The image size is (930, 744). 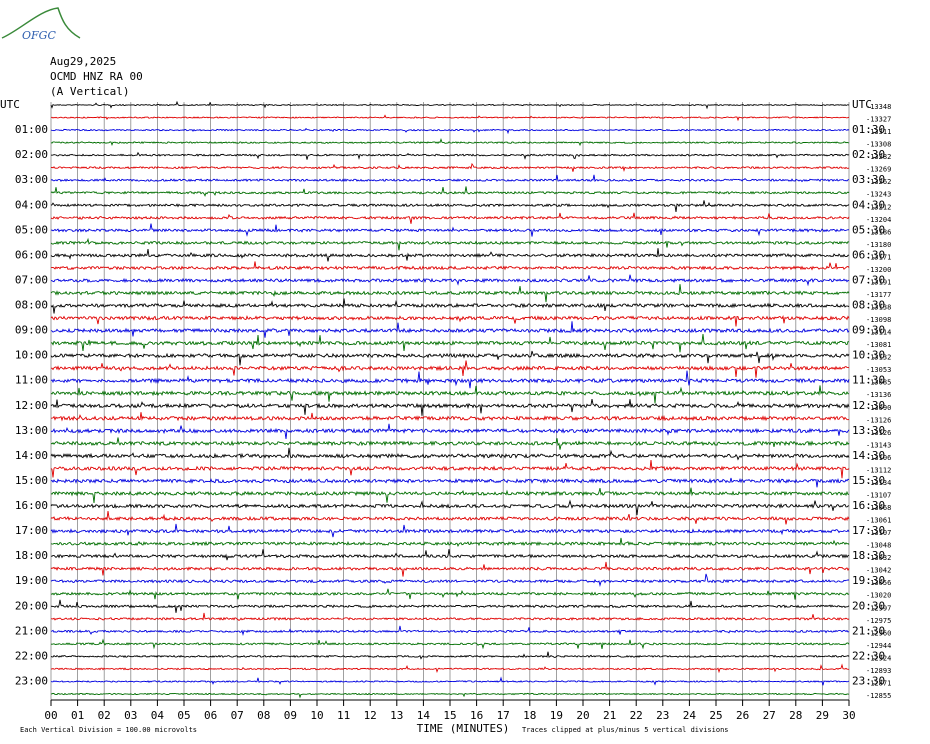 I want to click on row-offset: -13212, so click(x=878, y=207).